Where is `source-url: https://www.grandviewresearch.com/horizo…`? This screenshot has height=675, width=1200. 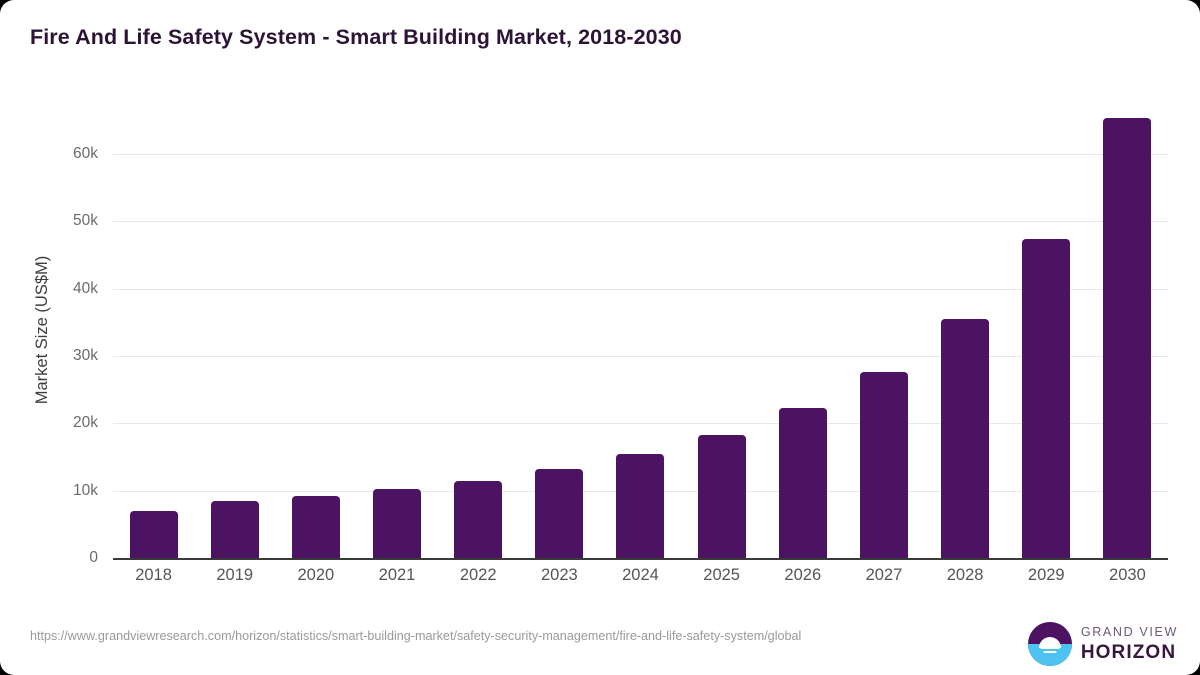 source-url: https://www.grandviewresearch.com/horizo… is located at coordinates (416, 636).